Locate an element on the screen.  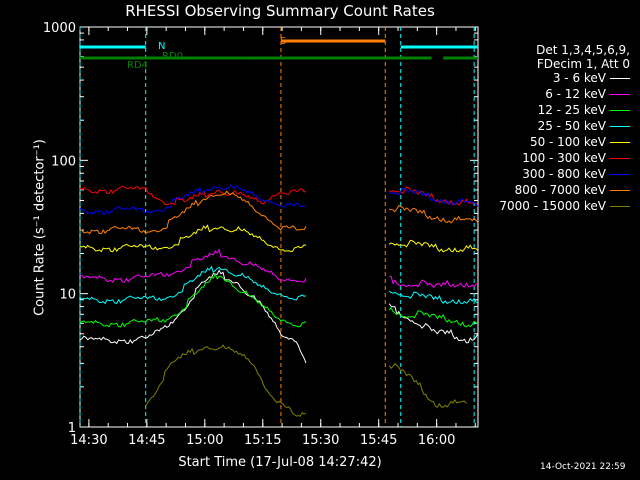
y-axis-label: Count Rate (s⁻¹ detector⁻¹) is located at coordinates (40, 227).